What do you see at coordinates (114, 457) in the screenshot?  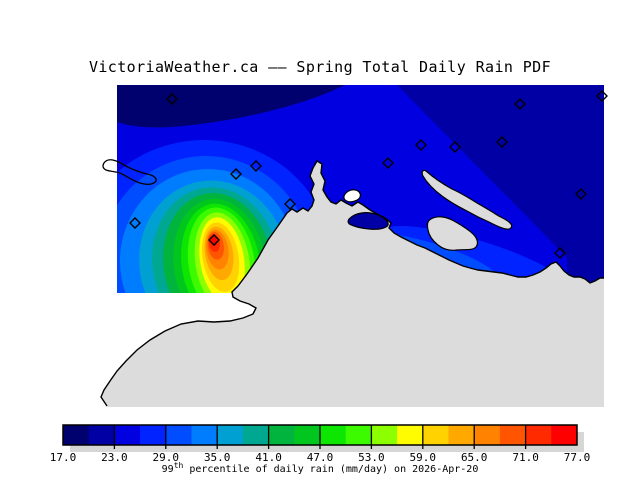 I see `colorbar-tick-label: 23.0` at bounding box center [114, 457].